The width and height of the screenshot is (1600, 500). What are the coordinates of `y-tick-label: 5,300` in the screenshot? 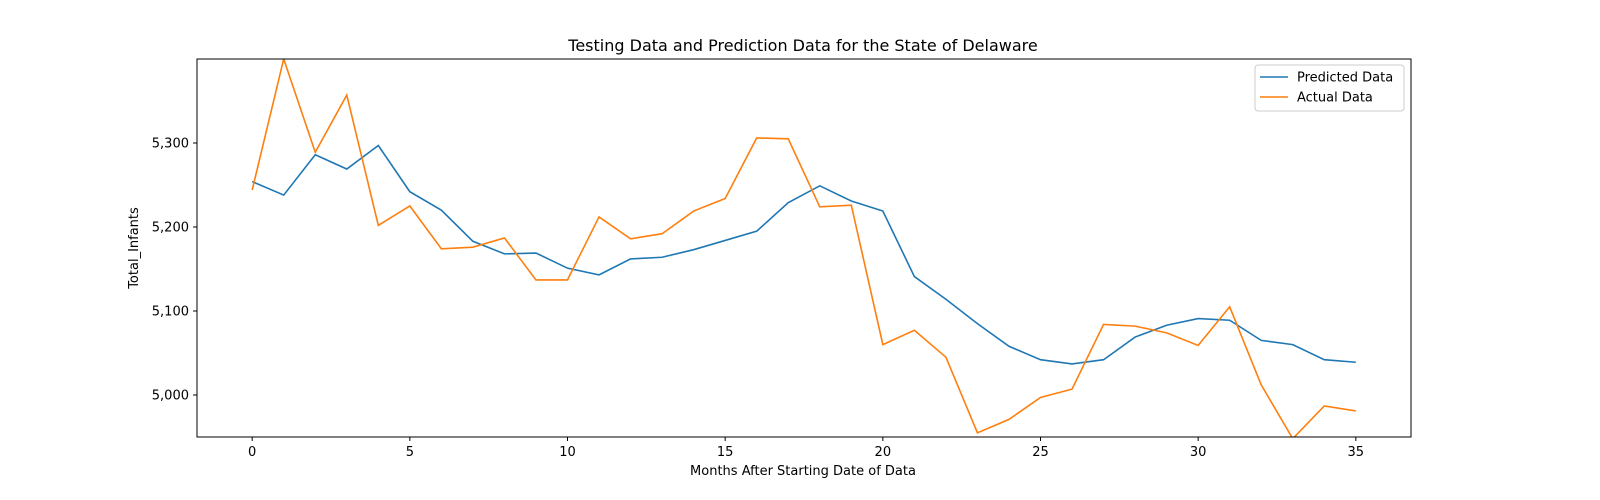 It's located at (170, 144).